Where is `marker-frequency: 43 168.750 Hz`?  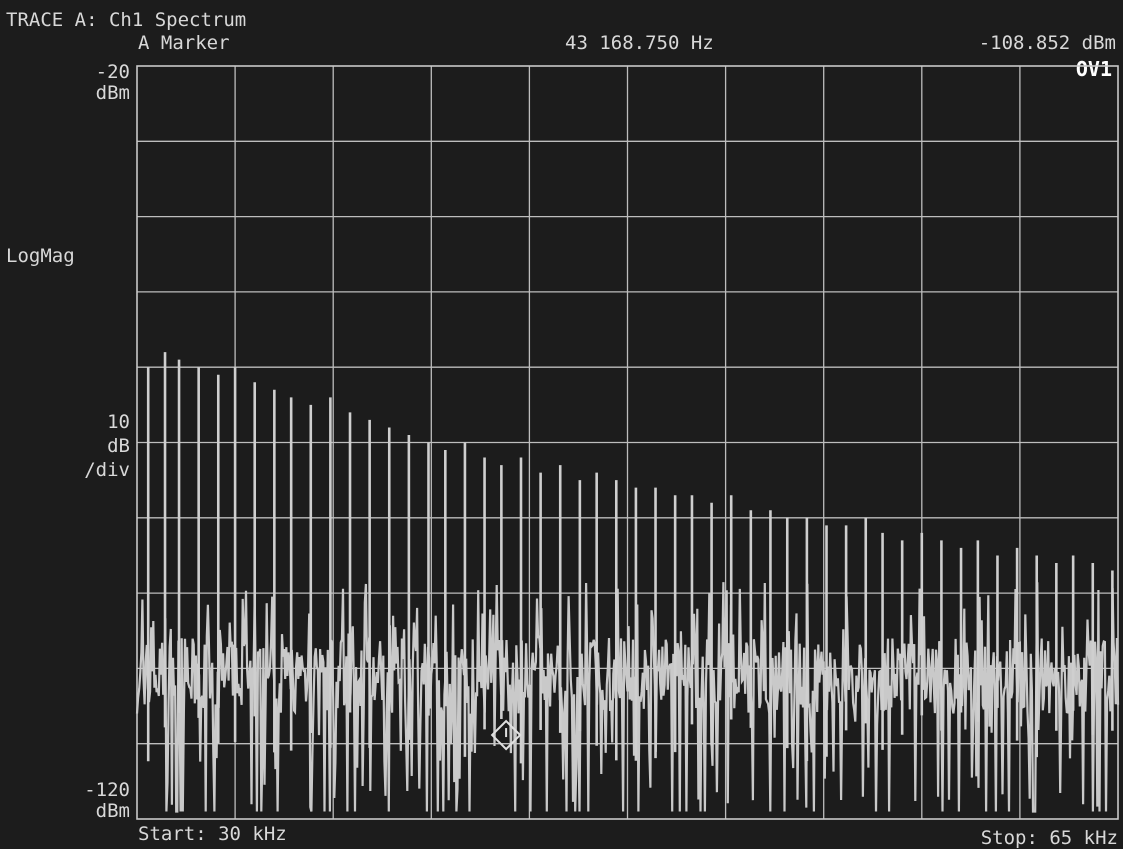
marker-frequency: 43 168.750 Hz is located at coordinates (639, 43).